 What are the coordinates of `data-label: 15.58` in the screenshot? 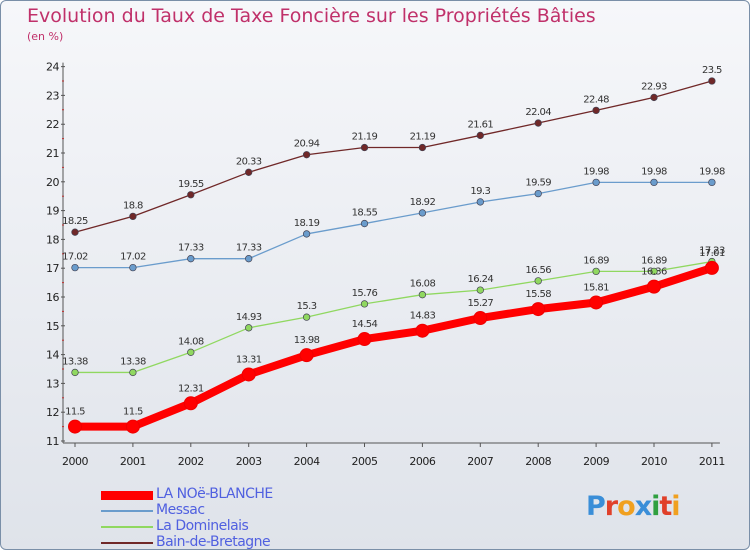 It's located at (538, 294).